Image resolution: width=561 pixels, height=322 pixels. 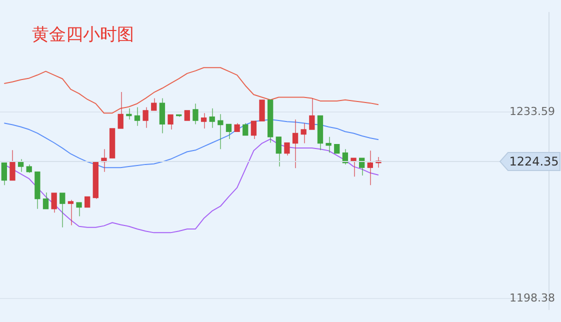 I want to click on ref-line-label: 1224.35, so click(x=534, y=161).